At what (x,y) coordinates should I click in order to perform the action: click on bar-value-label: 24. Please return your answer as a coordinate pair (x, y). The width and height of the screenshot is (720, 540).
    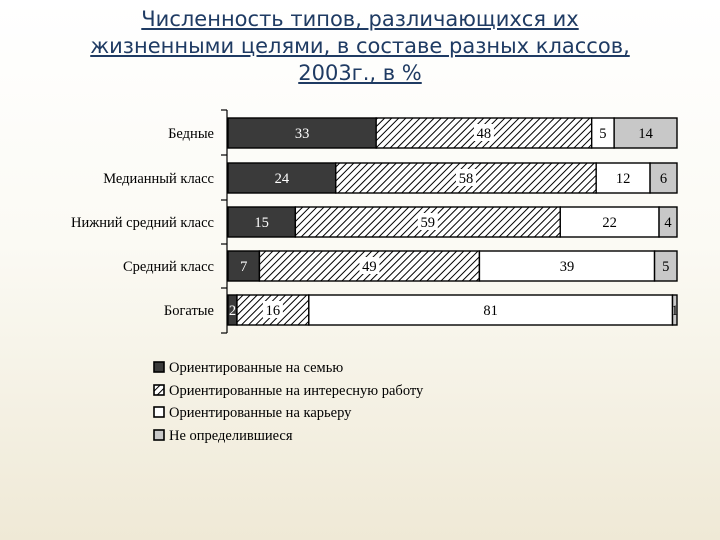
    Looking at the image, I should click on (282, 179).